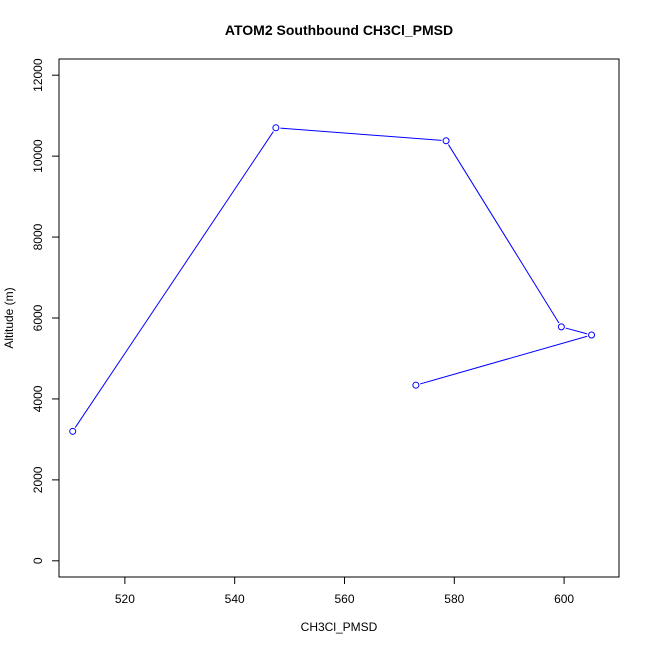 This screenshot has width=650, height=650. What do you see at coordinates (339, 627) in the screenshot?
I see `x-axis-label: CH3Cl_PMSD` at bounding box center [339, 627].